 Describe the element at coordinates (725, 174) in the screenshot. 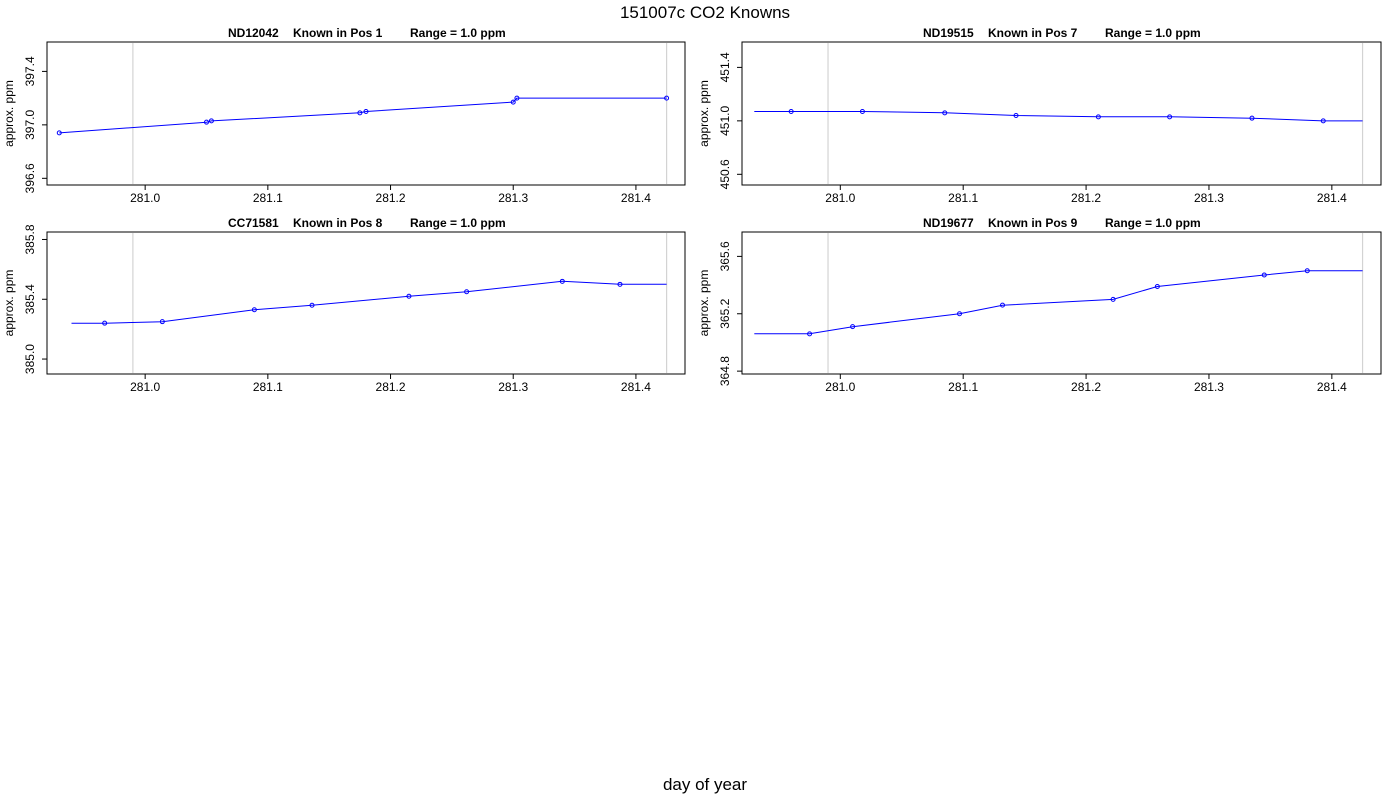

I see `y-tick-label: 450.6` at that location.